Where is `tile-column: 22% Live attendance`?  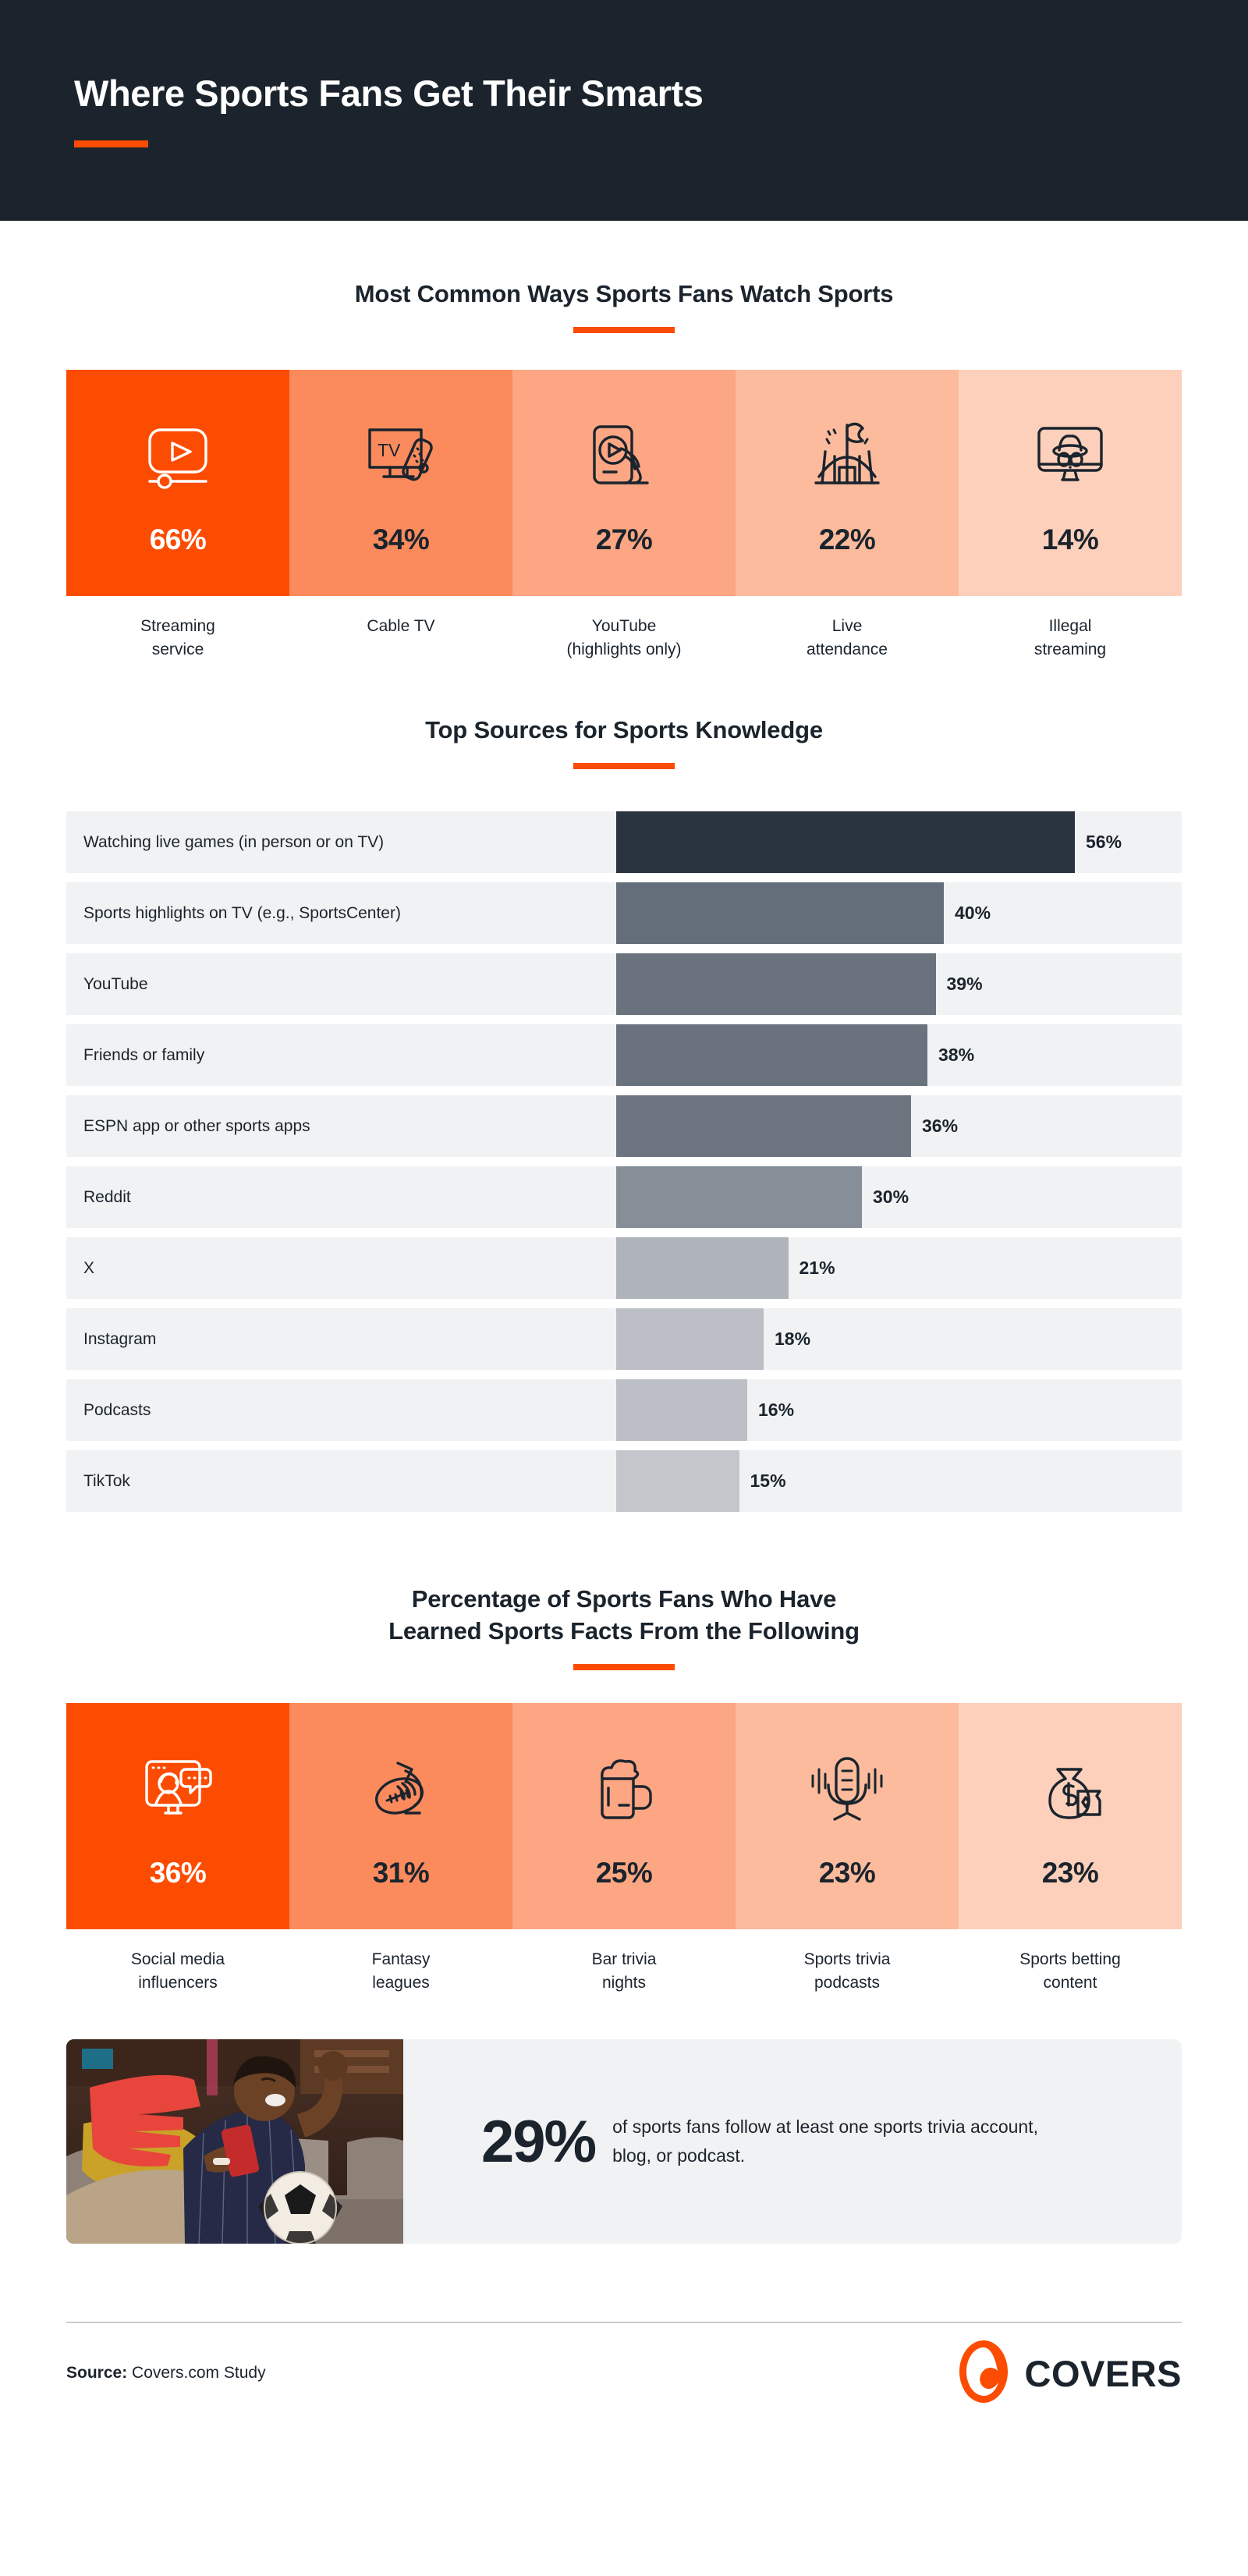 tile-column: 22% Live attendance is located at coordinates (848, 516).